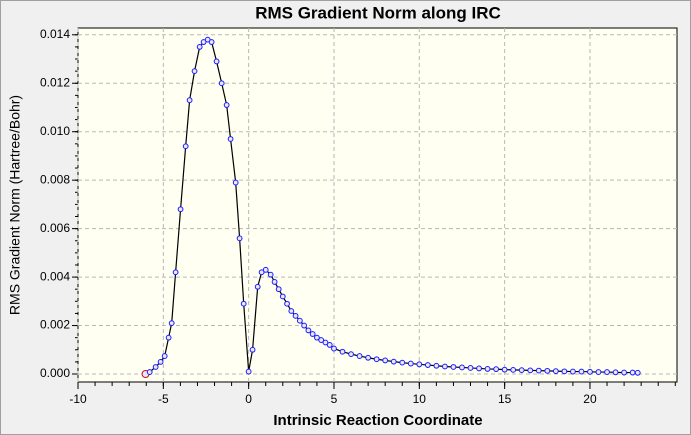 The image size is (691, 435). I want to click on y-tick-label: 0.014, so click(55, 34).